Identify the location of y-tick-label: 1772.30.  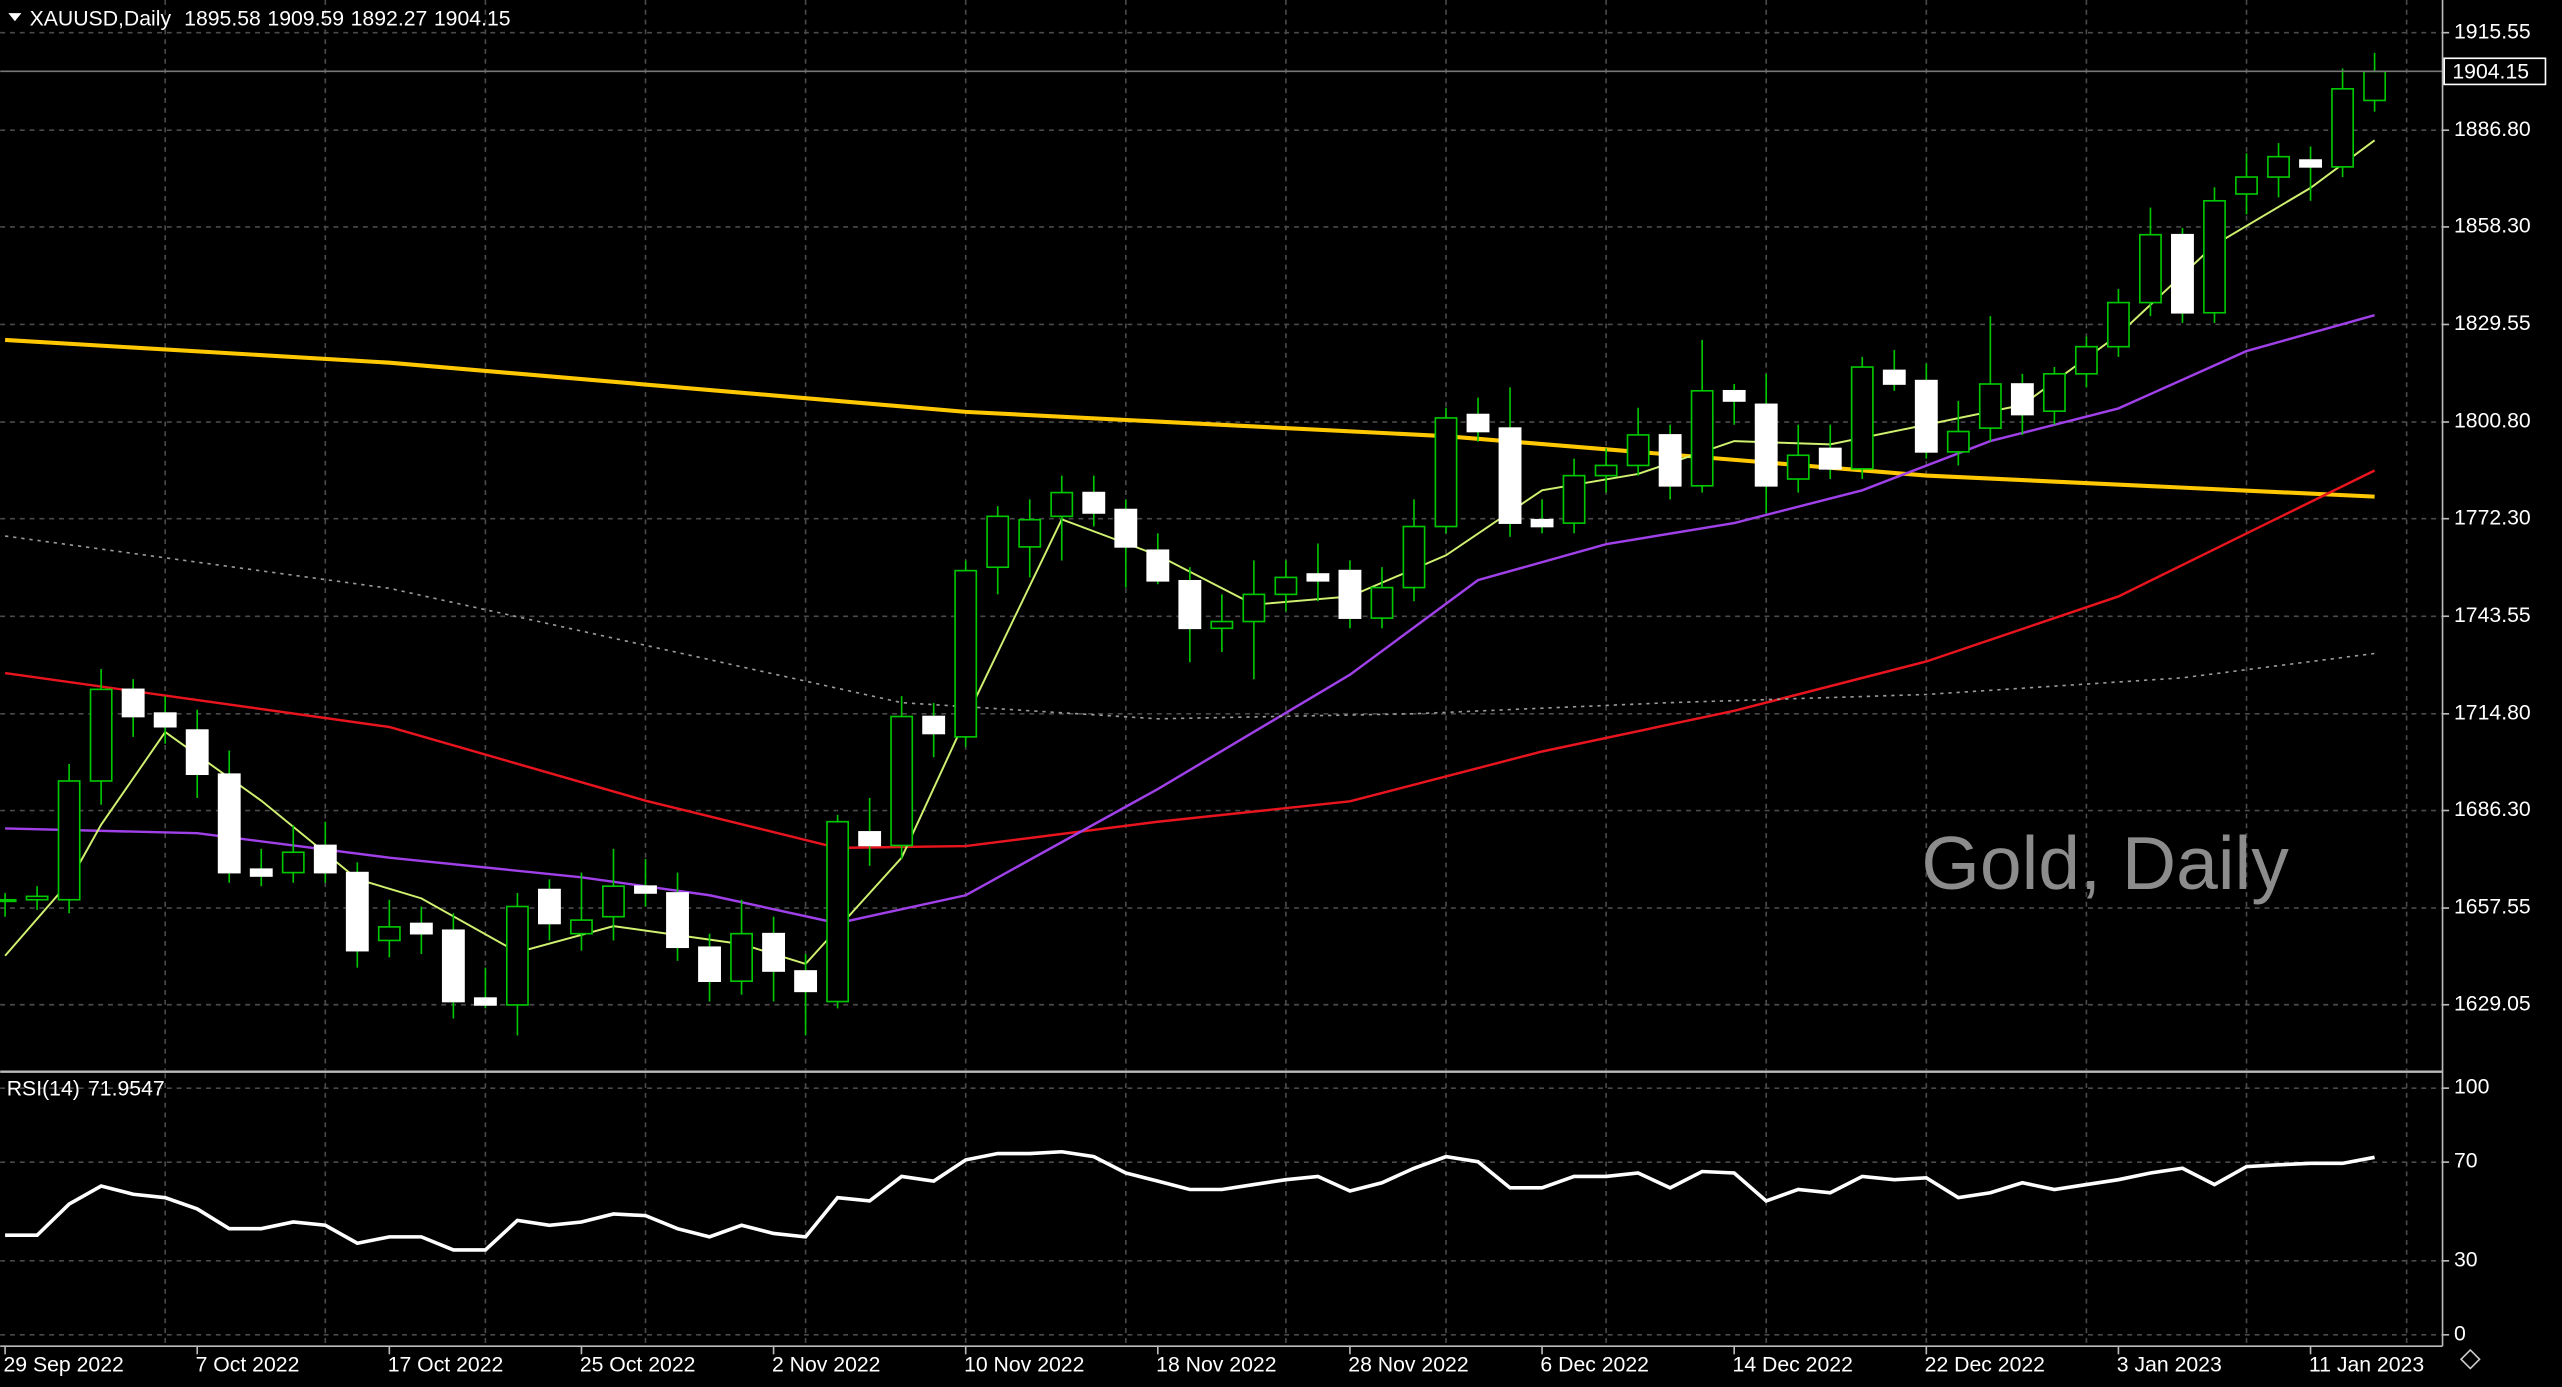
(2492, 517).